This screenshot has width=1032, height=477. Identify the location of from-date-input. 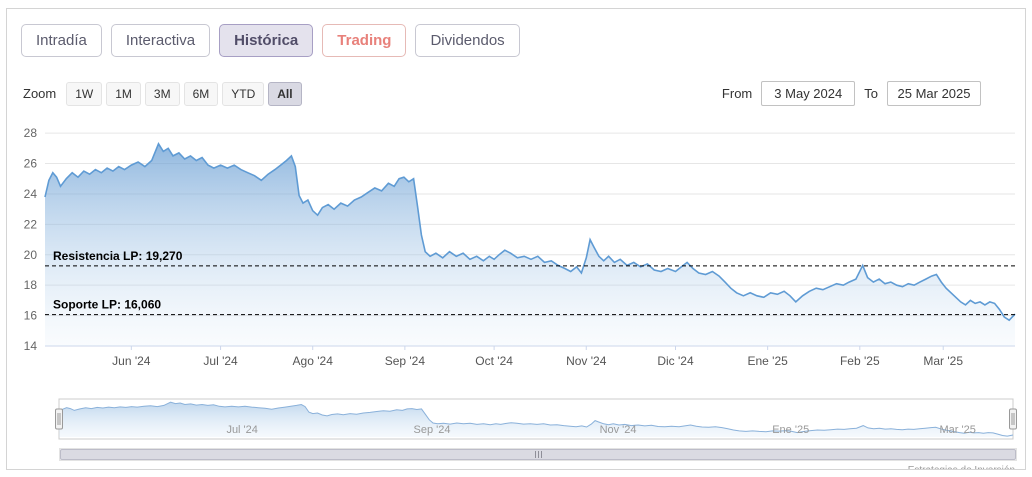
(808, 93).